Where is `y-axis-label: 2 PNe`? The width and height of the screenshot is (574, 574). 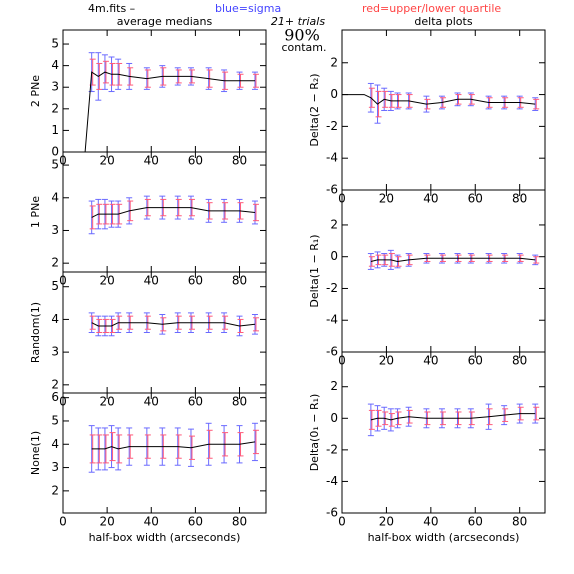
y-axis-label: 2 PNe is located at coordinates (35, 91).